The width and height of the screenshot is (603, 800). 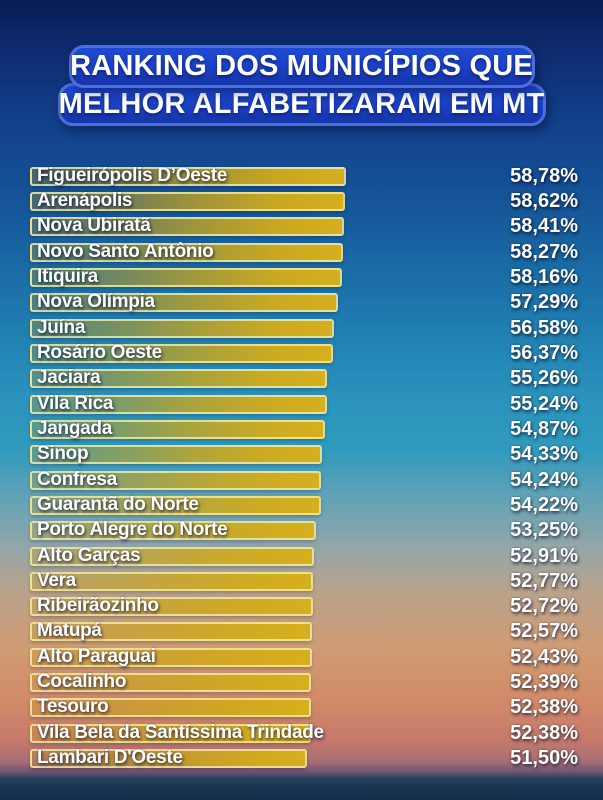 What do you see at coordinates (89, 555) in the screenshot?
I see `municipality-name: Alto Garças` at bounding box center [89, 555].